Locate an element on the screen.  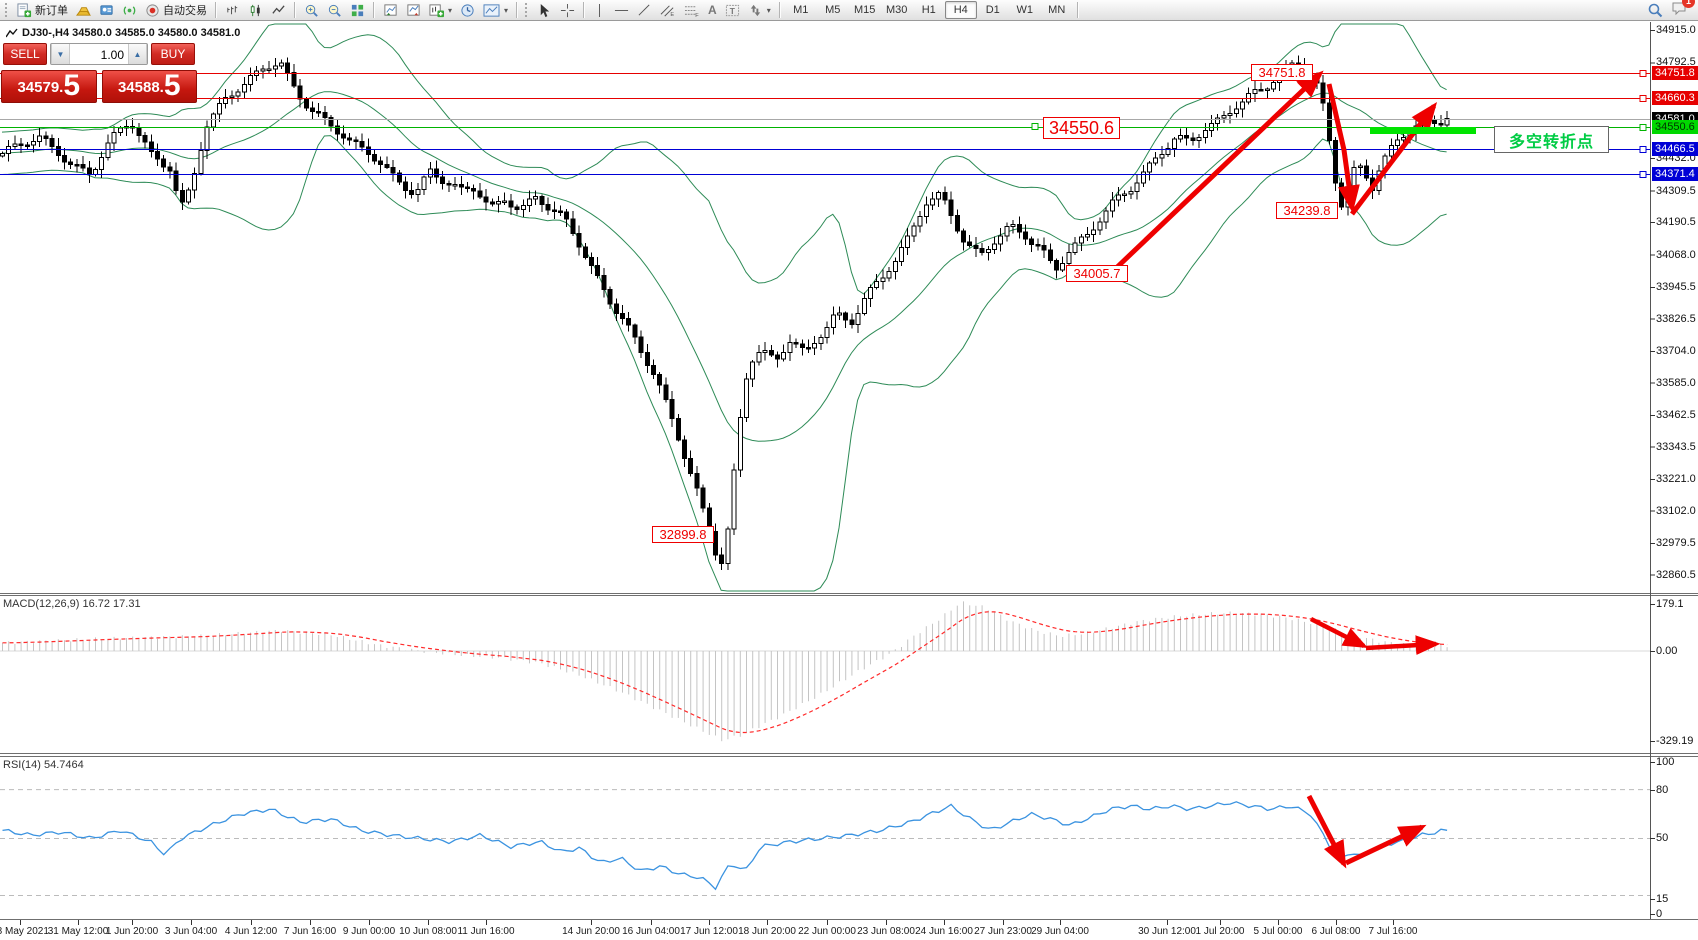
text-label-tool-button: T is located at coordinates (732, 10).